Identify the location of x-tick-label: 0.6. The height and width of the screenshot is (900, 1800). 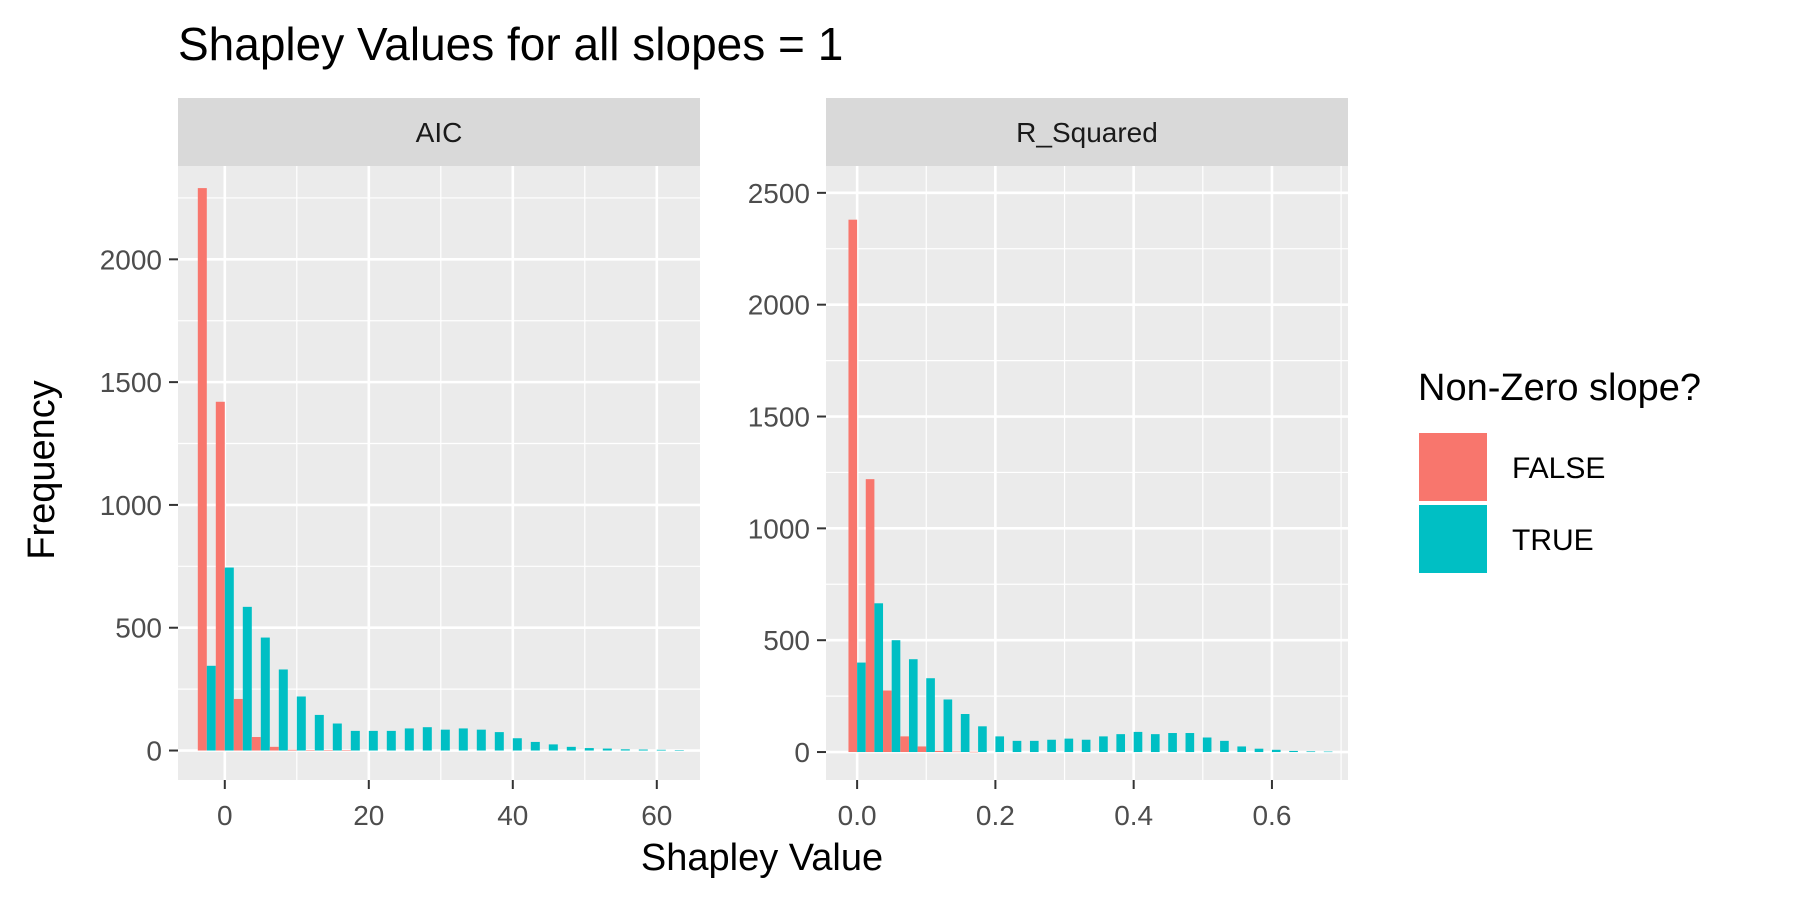
(1271, 815).